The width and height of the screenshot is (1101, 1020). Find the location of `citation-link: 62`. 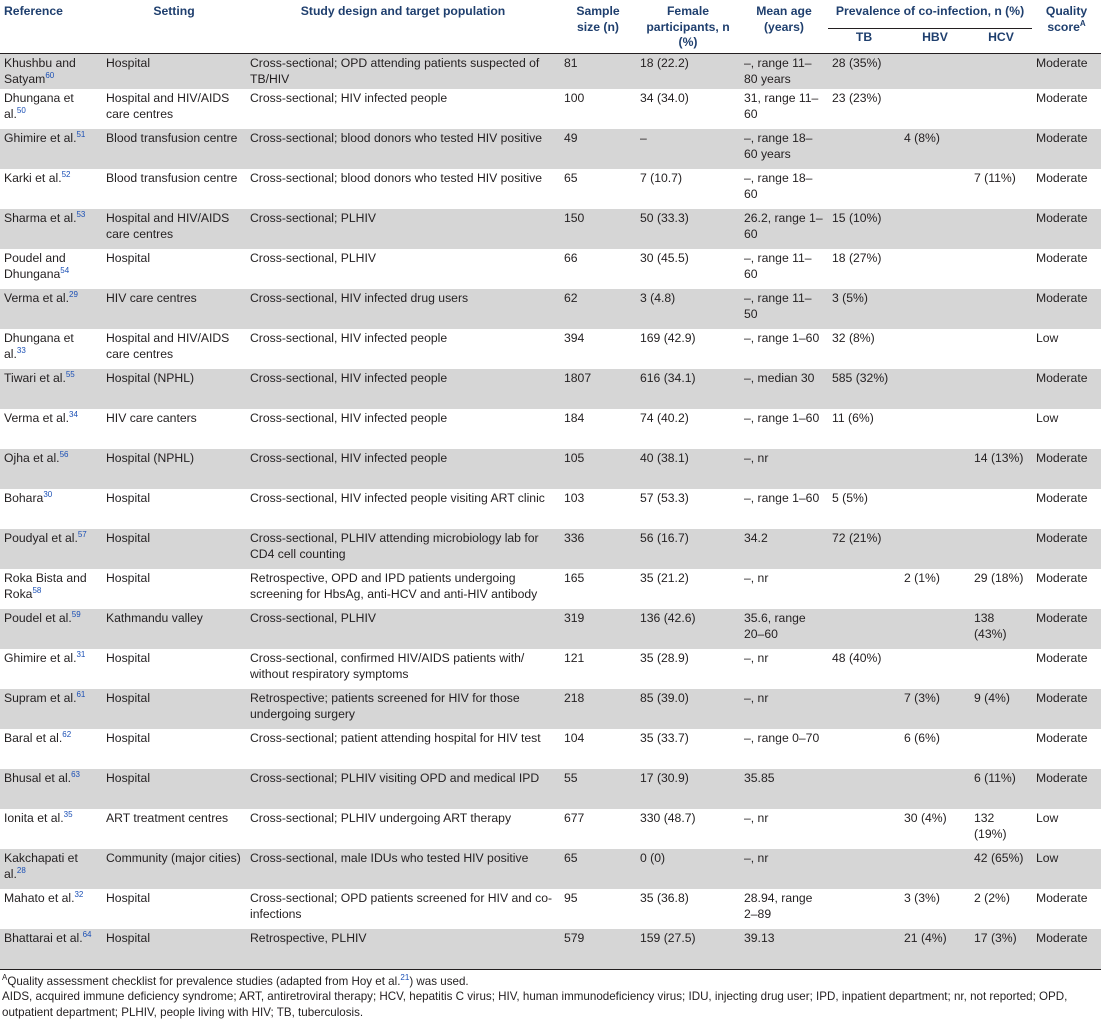

citation-link: 62 is located at coordinates (66, 734).